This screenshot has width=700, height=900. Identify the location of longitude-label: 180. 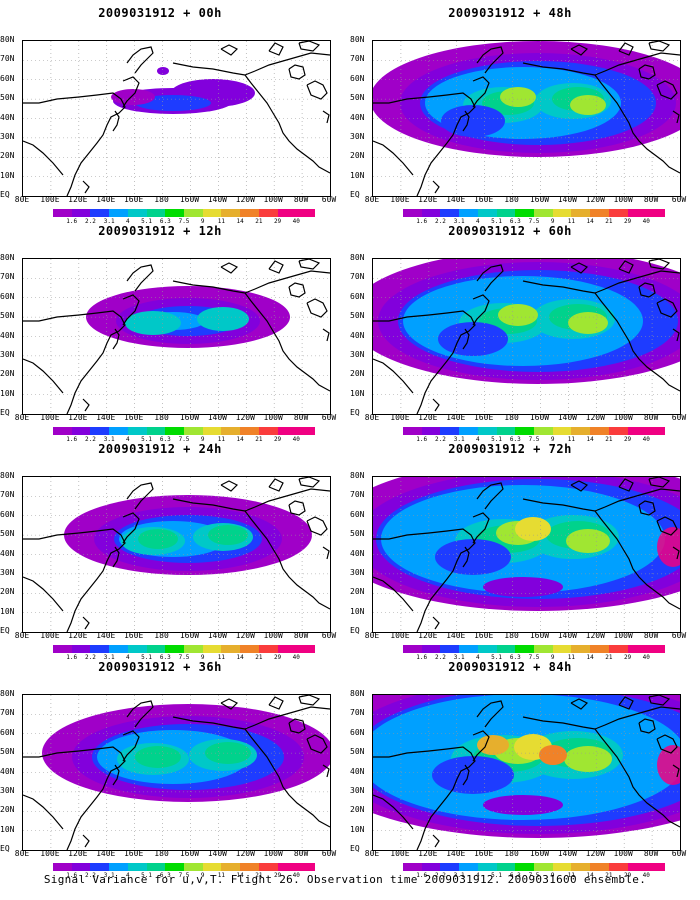
(511, 417).